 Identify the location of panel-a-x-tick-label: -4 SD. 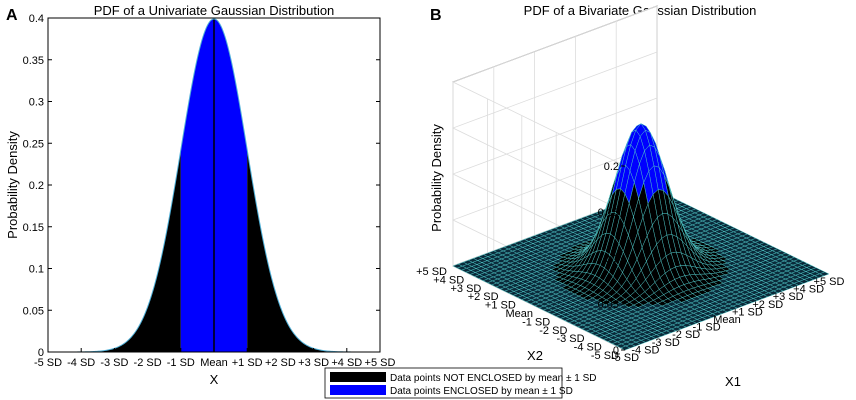
(81, 363).